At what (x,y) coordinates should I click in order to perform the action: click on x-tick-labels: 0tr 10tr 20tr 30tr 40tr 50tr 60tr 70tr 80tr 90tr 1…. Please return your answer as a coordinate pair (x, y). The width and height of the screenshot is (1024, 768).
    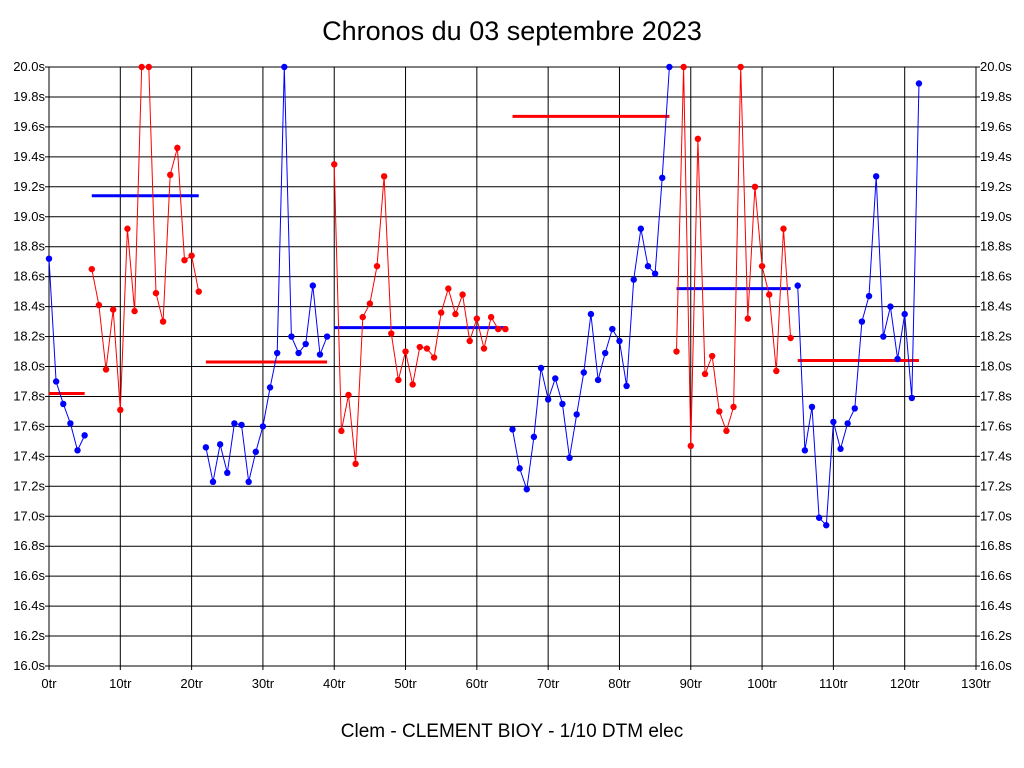
    Looking at the image, I should click on (516, 683).